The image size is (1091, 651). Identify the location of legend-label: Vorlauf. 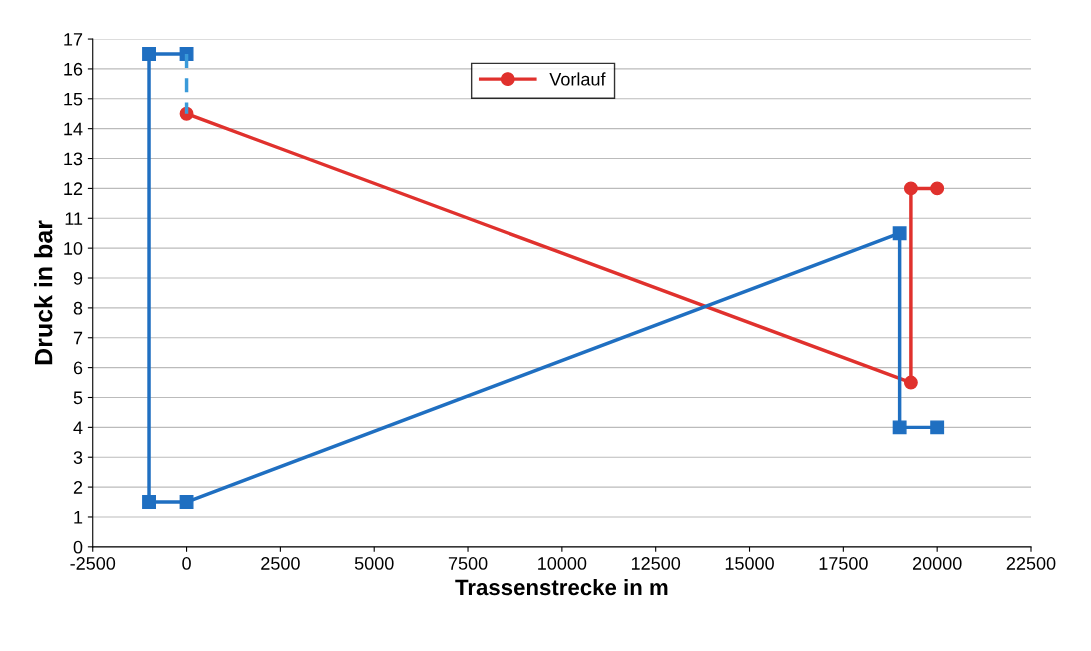
(577, 79).